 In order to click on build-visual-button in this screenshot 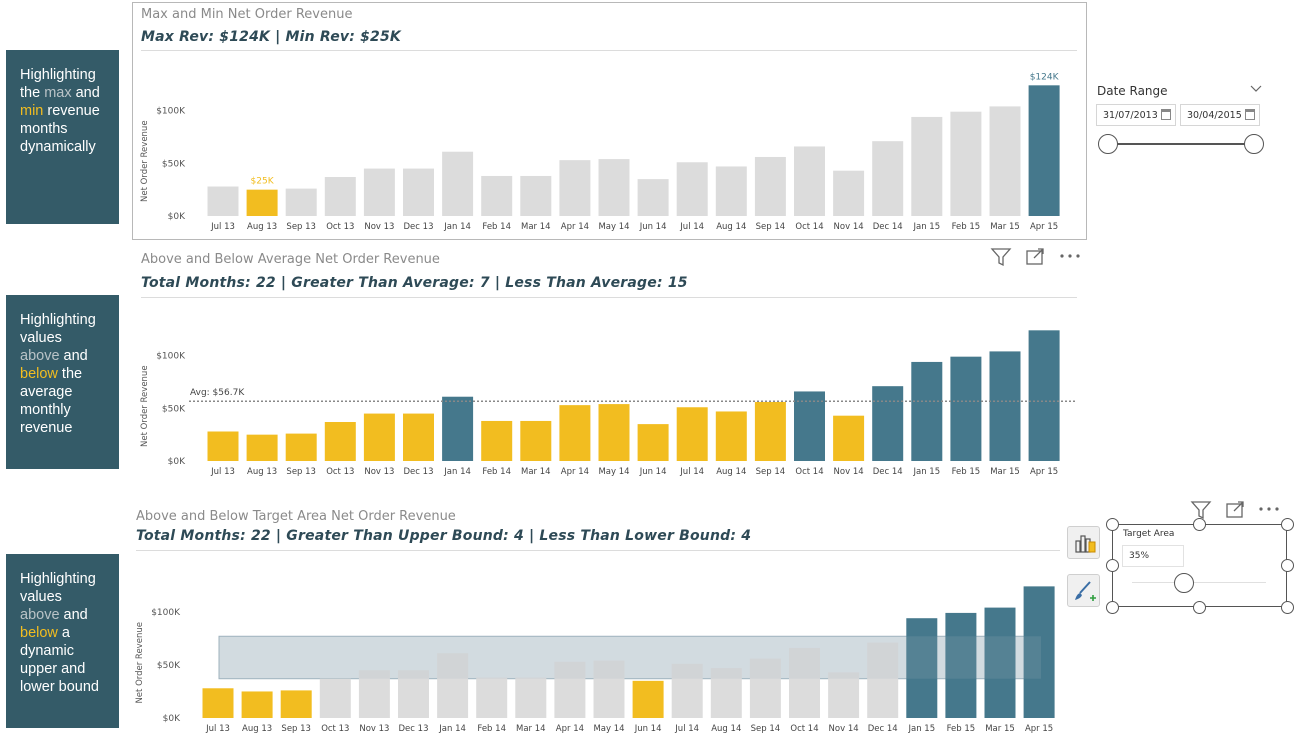, I will do `click(1083, 542)`.